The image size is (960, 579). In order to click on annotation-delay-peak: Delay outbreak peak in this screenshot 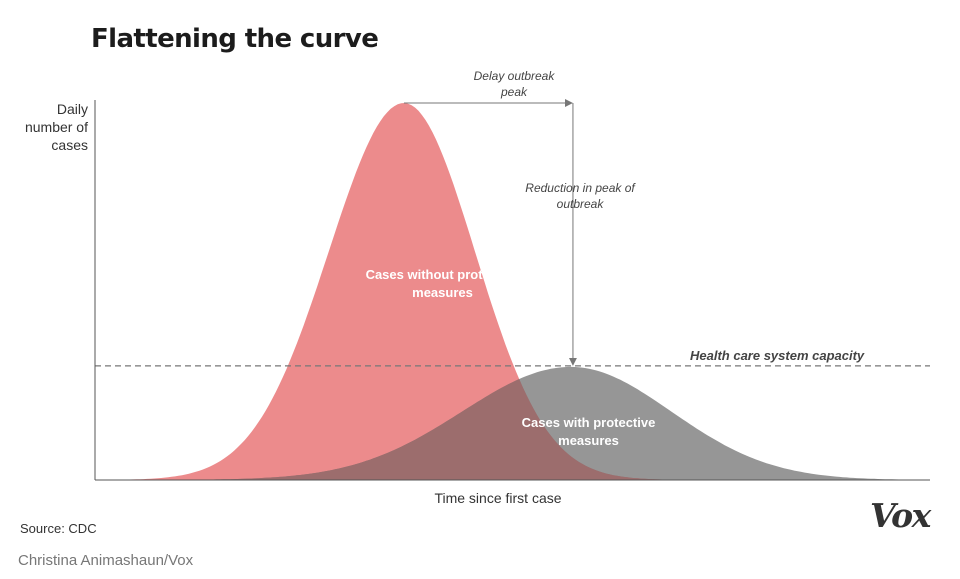, I will do `click(514, 84)`.